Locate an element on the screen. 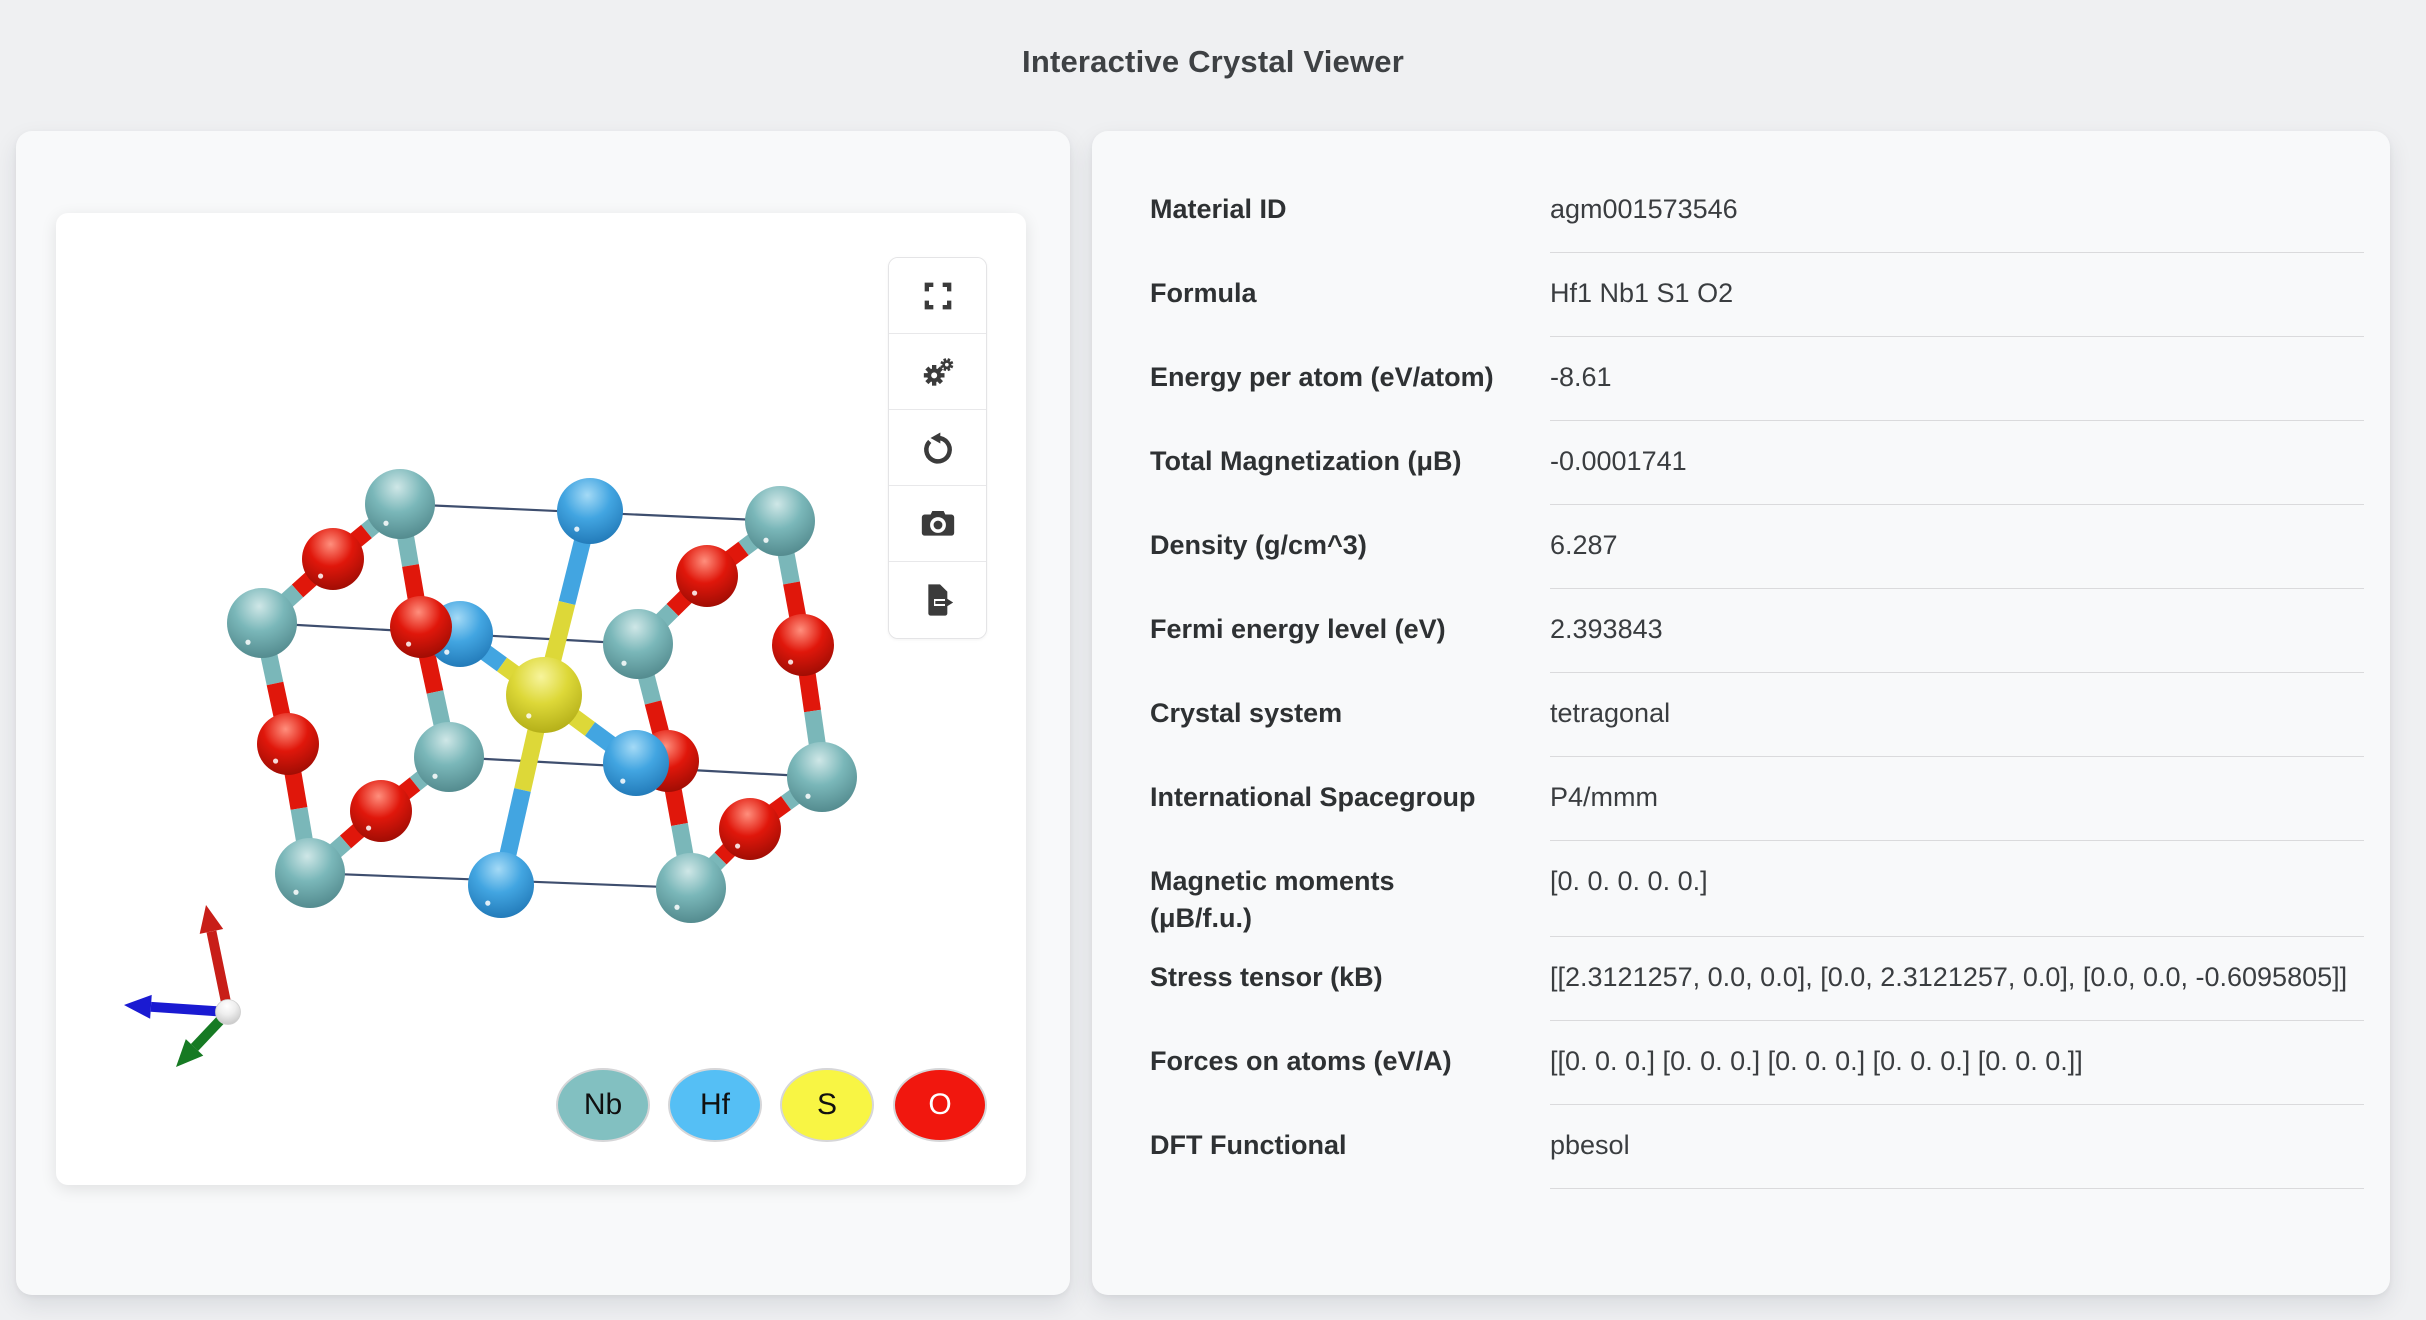 The width and height of the screenshot is (2426, 1320). property-value: [0. 0. 0. 0. 0.] is located at coordinates (1957, 889).